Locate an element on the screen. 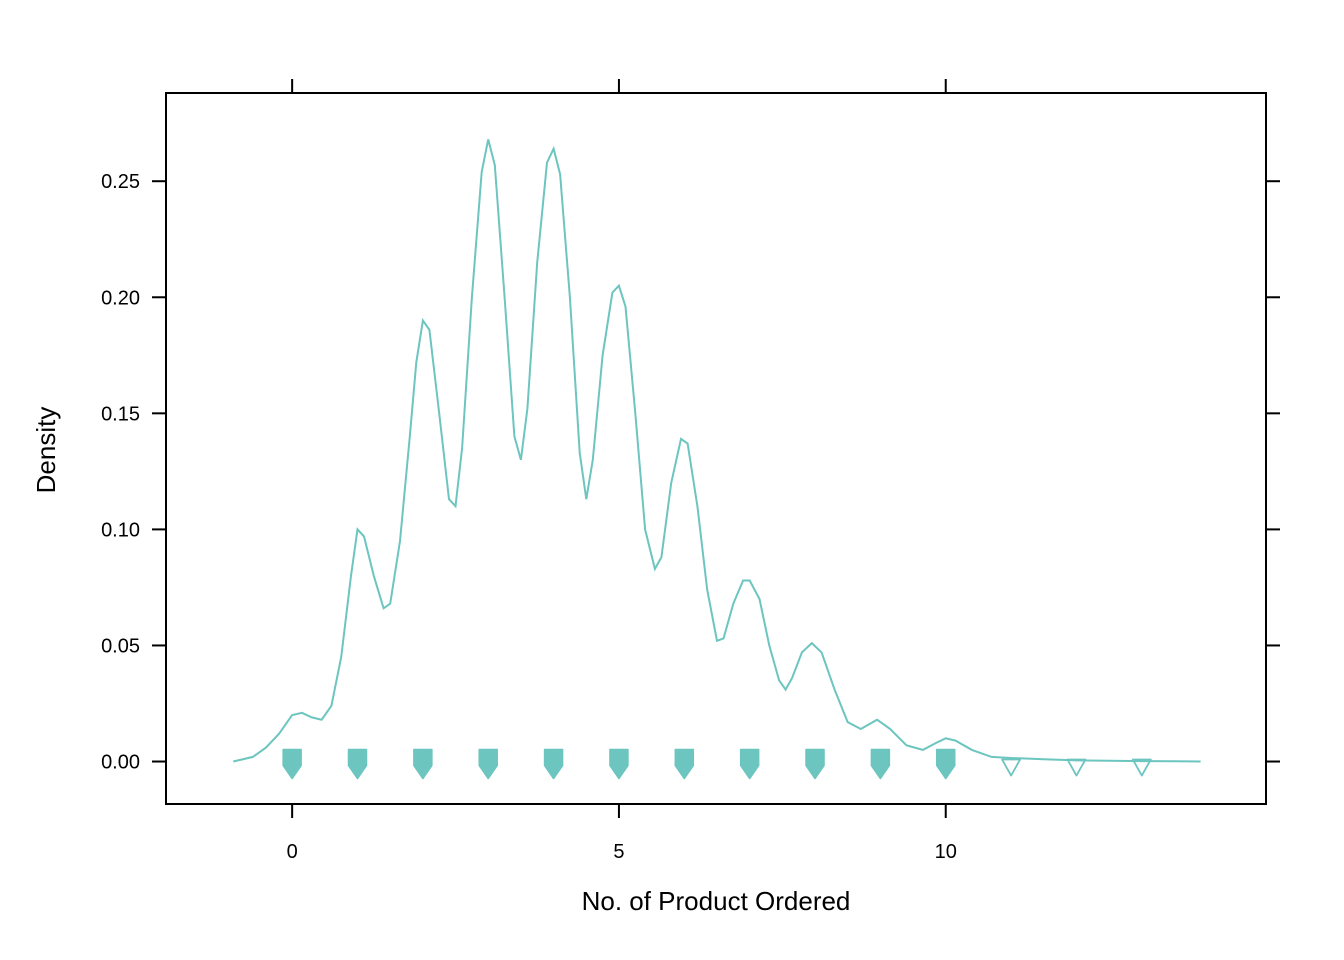  x-tick-label: 0 is located at coordinates (292, 852).